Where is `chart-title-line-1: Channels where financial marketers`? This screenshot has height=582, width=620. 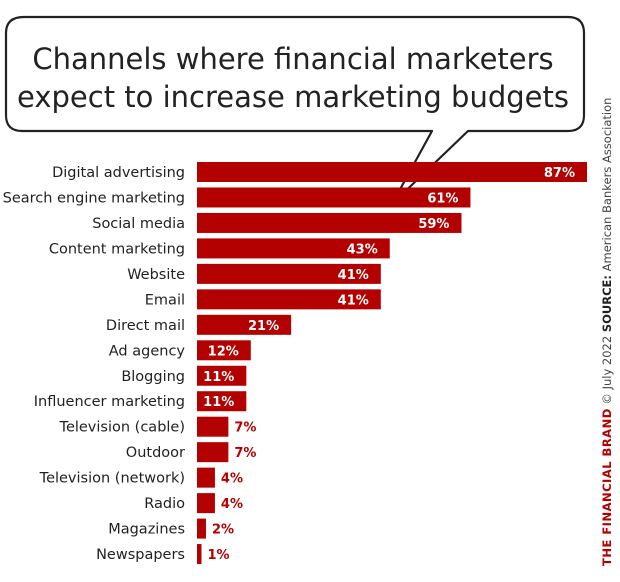
chart-title-line-1: Channels where financial marketers is located at coordinates (293, 59).